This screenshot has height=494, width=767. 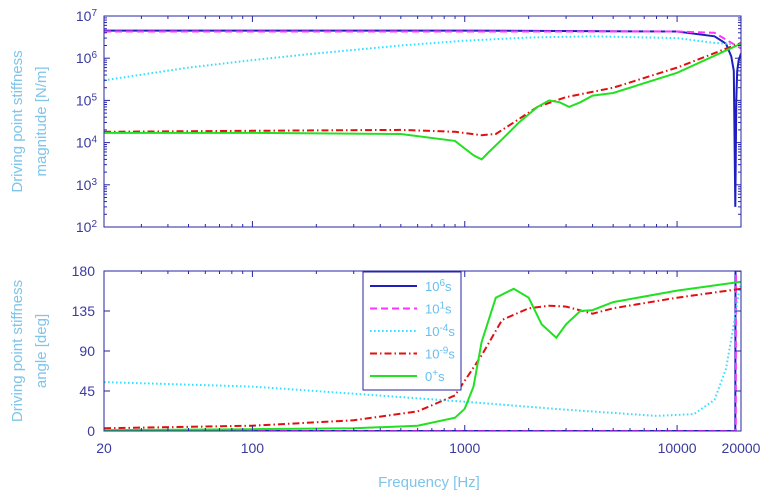 I want to click on y-tick-label-exponent: 3, so click(x=94, y=181).